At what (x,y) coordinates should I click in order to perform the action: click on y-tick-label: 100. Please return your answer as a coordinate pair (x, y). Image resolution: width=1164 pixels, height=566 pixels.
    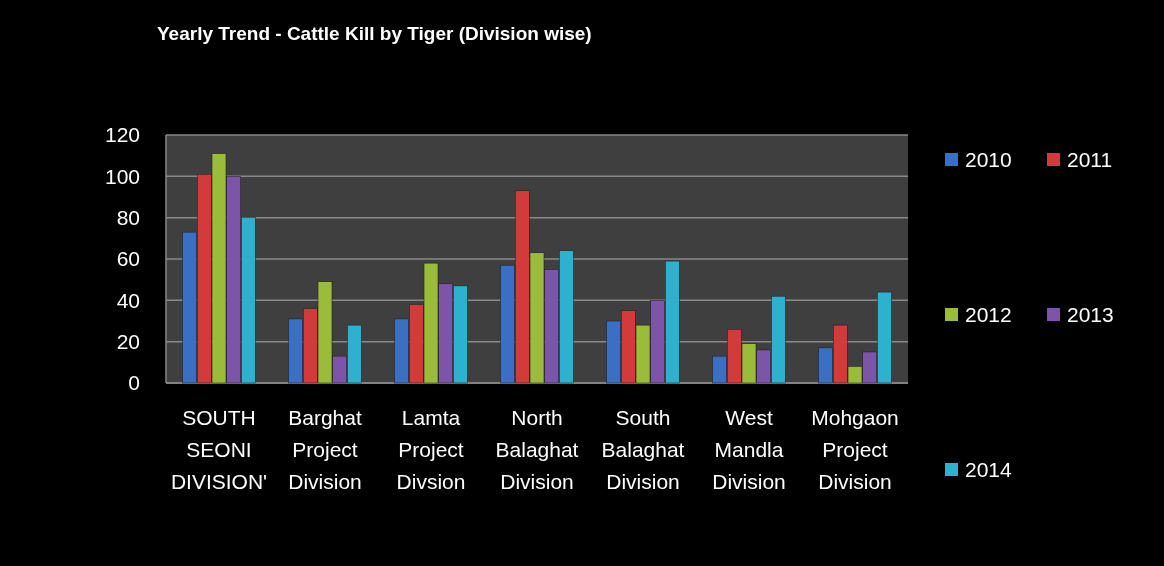
    Looking at the image, I should click on (122, 176).